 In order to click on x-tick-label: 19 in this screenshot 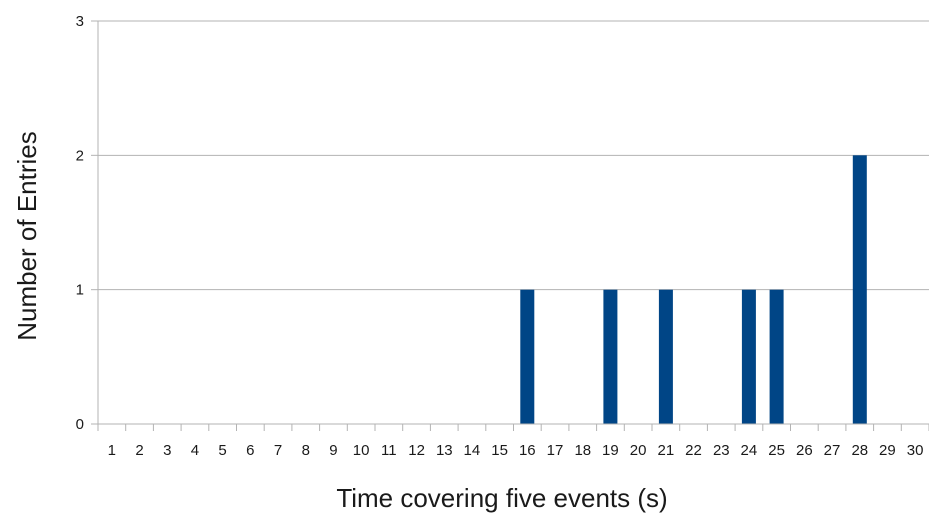, I will do `click(610, 450)`.